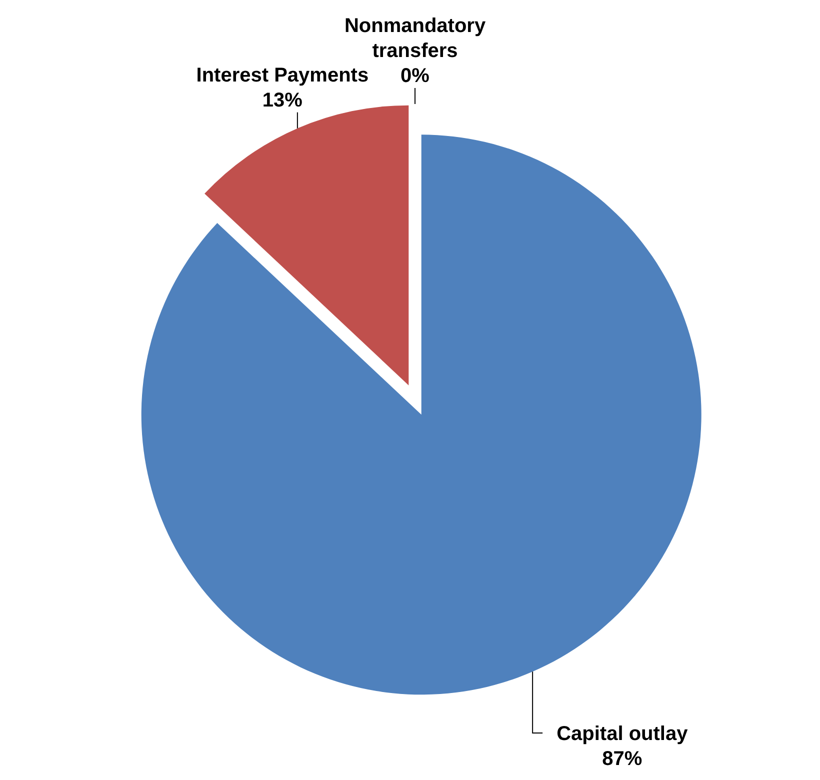  Describe the element at coordinates (282, 100) in the screenshot. I see `data-label: 13%` at that location.